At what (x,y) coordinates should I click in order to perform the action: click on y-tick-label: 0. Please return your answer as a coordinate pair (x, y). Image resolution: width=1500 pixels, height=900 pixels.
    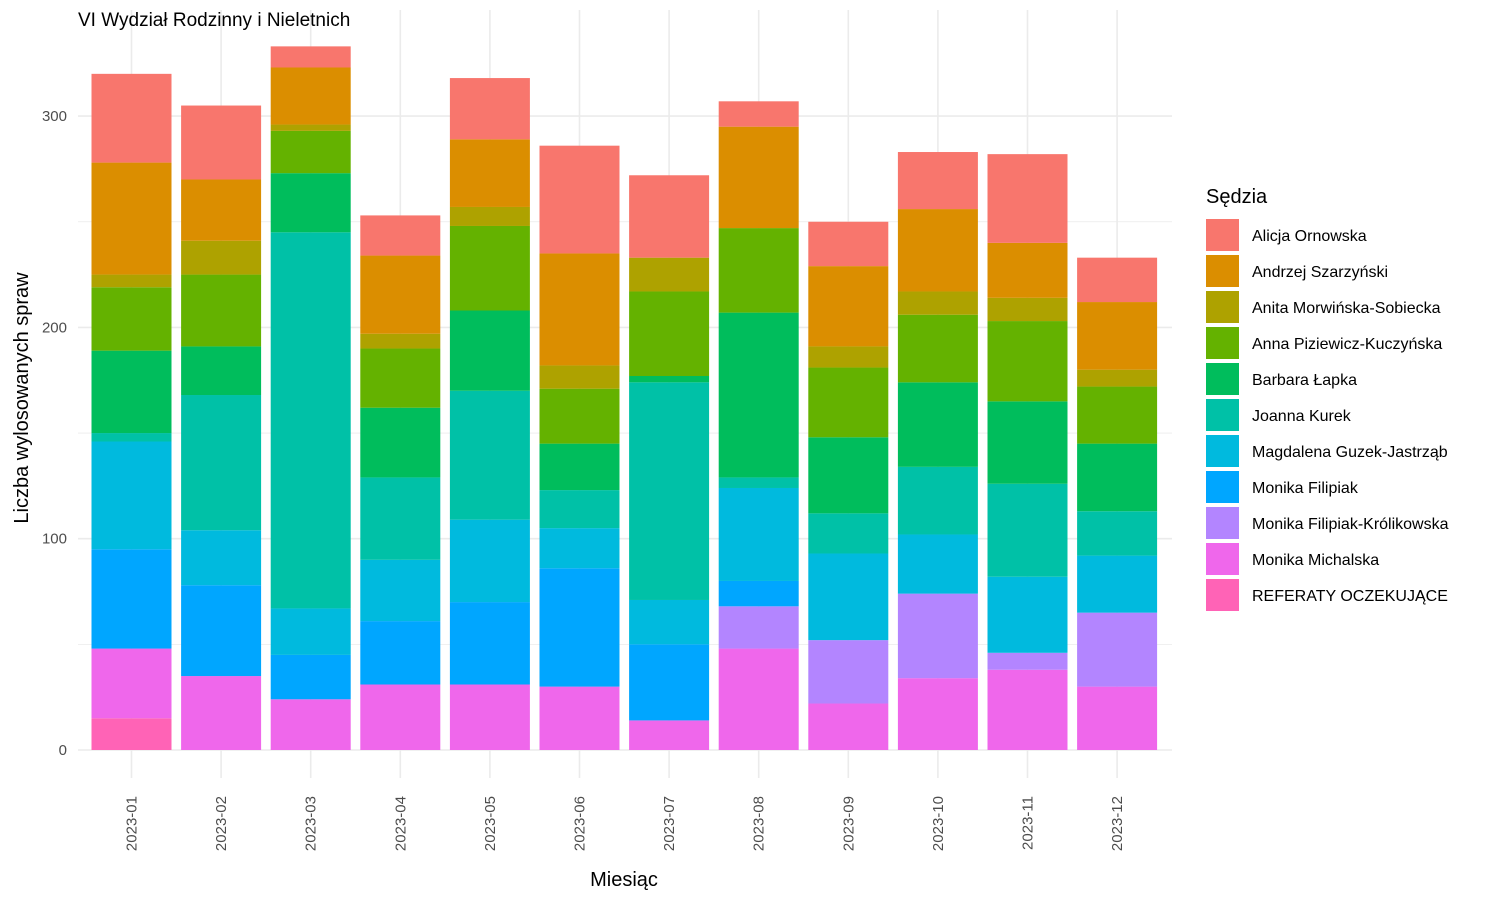
    Looking at the image, I should click on (63, 750).